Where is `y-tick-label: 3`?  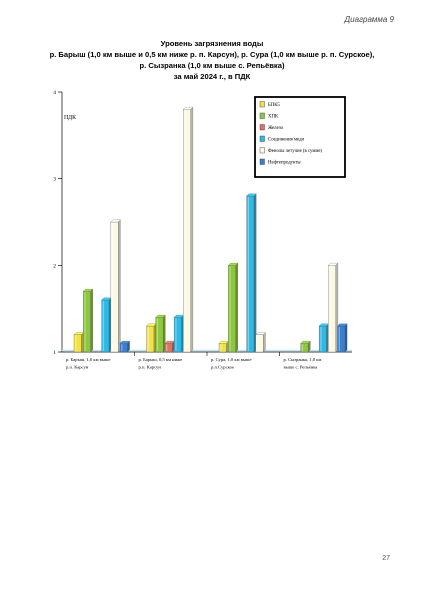
y-tick-label: 3 is located at coordinates (54, 180).